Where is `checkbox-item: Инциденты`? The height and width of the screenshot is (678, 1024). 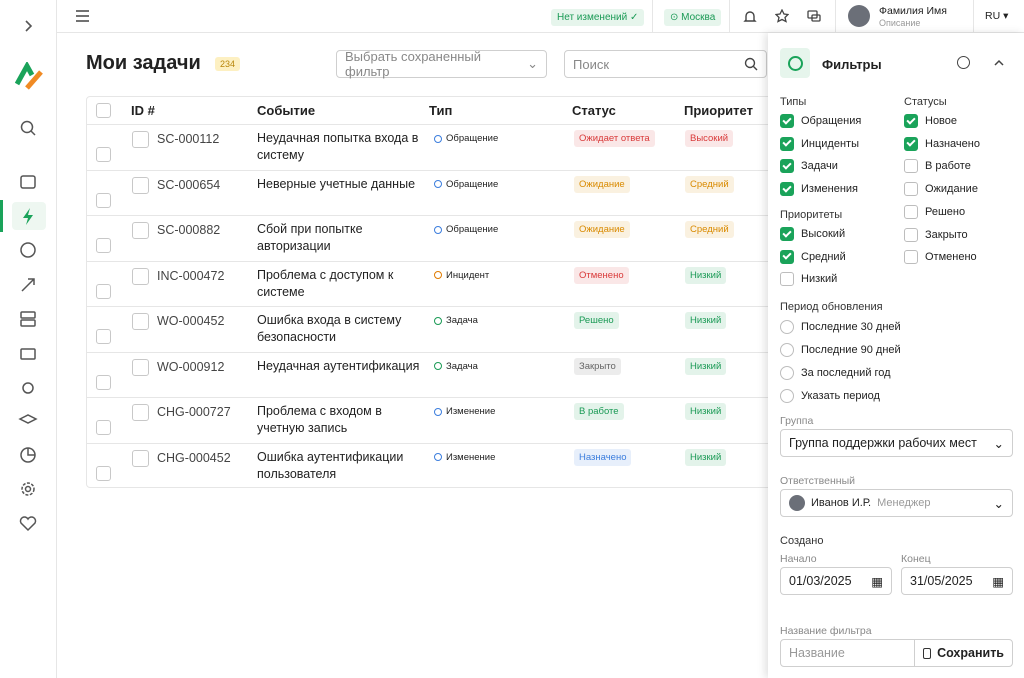
checkbox-item: Инциденты is located at coordinates (819, 143).